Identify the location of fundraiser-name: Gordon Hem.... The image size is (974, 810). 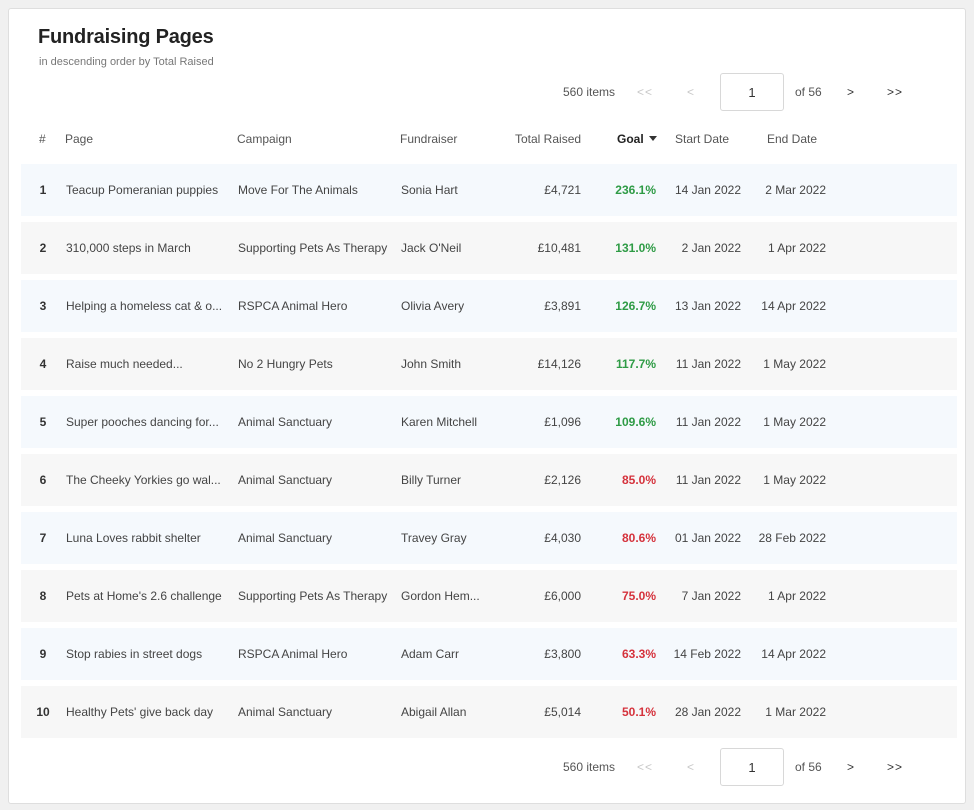
(440, 596).